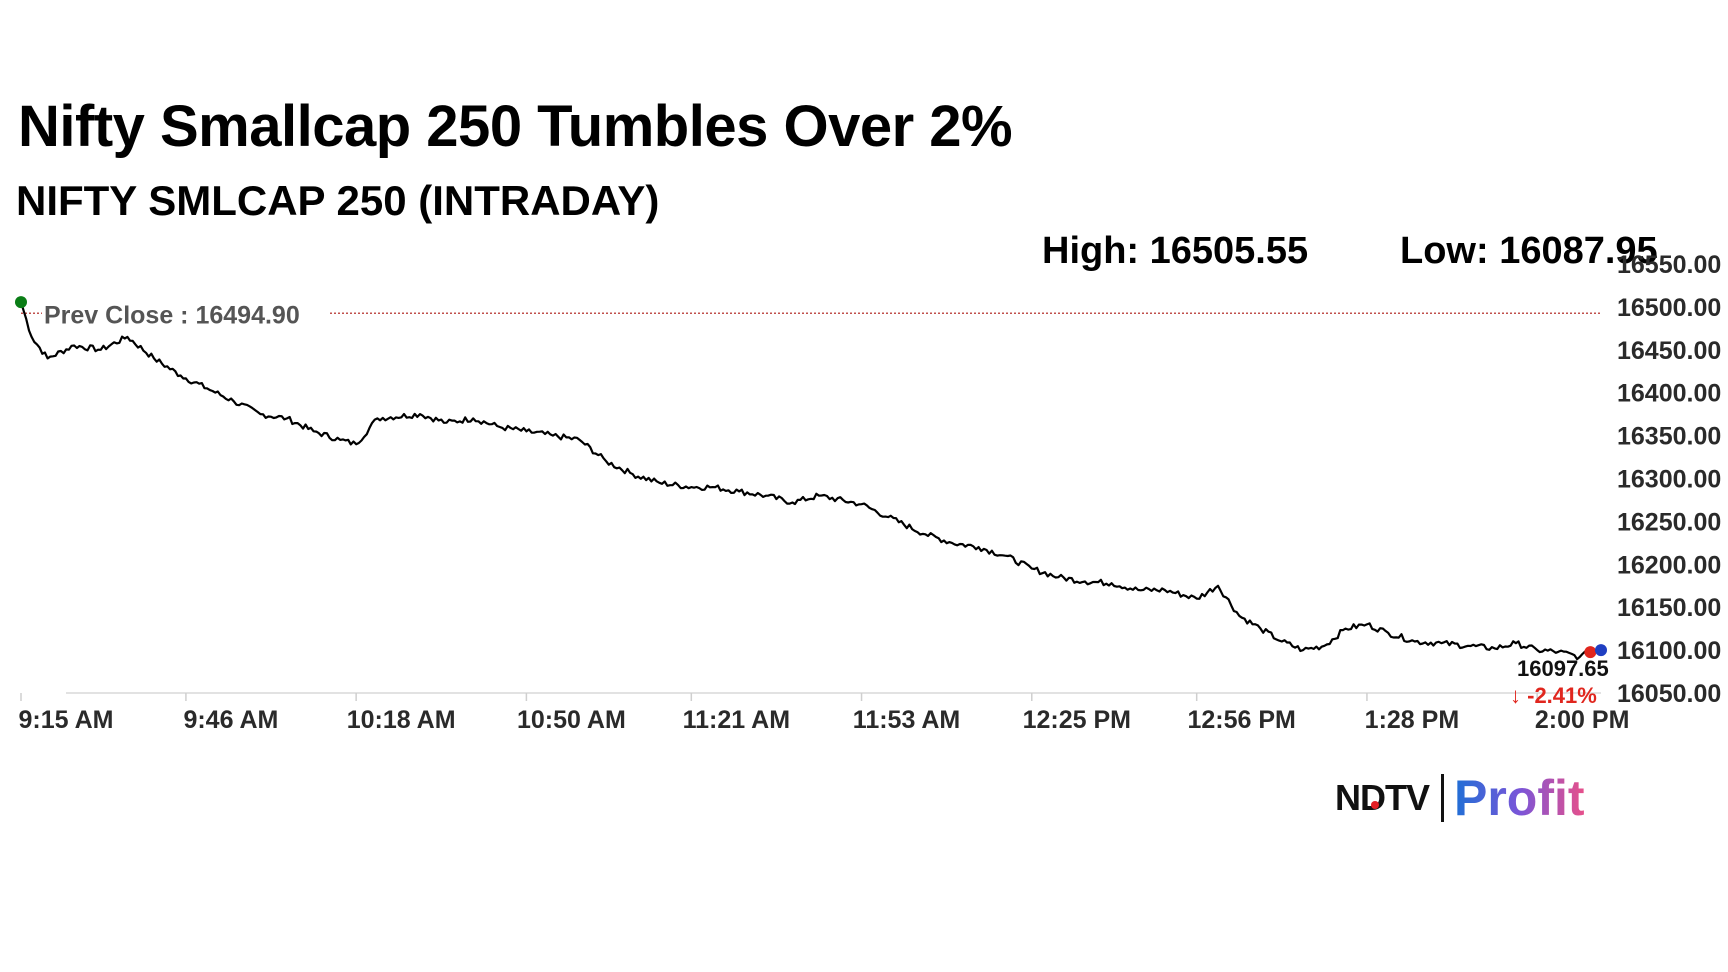 This screenshot has height=972, width=1728. What do you see at coordinates (1563, 668) in the screenshot?
I see `last-price-label: 16097.65` at bounding box center [1563, 668].